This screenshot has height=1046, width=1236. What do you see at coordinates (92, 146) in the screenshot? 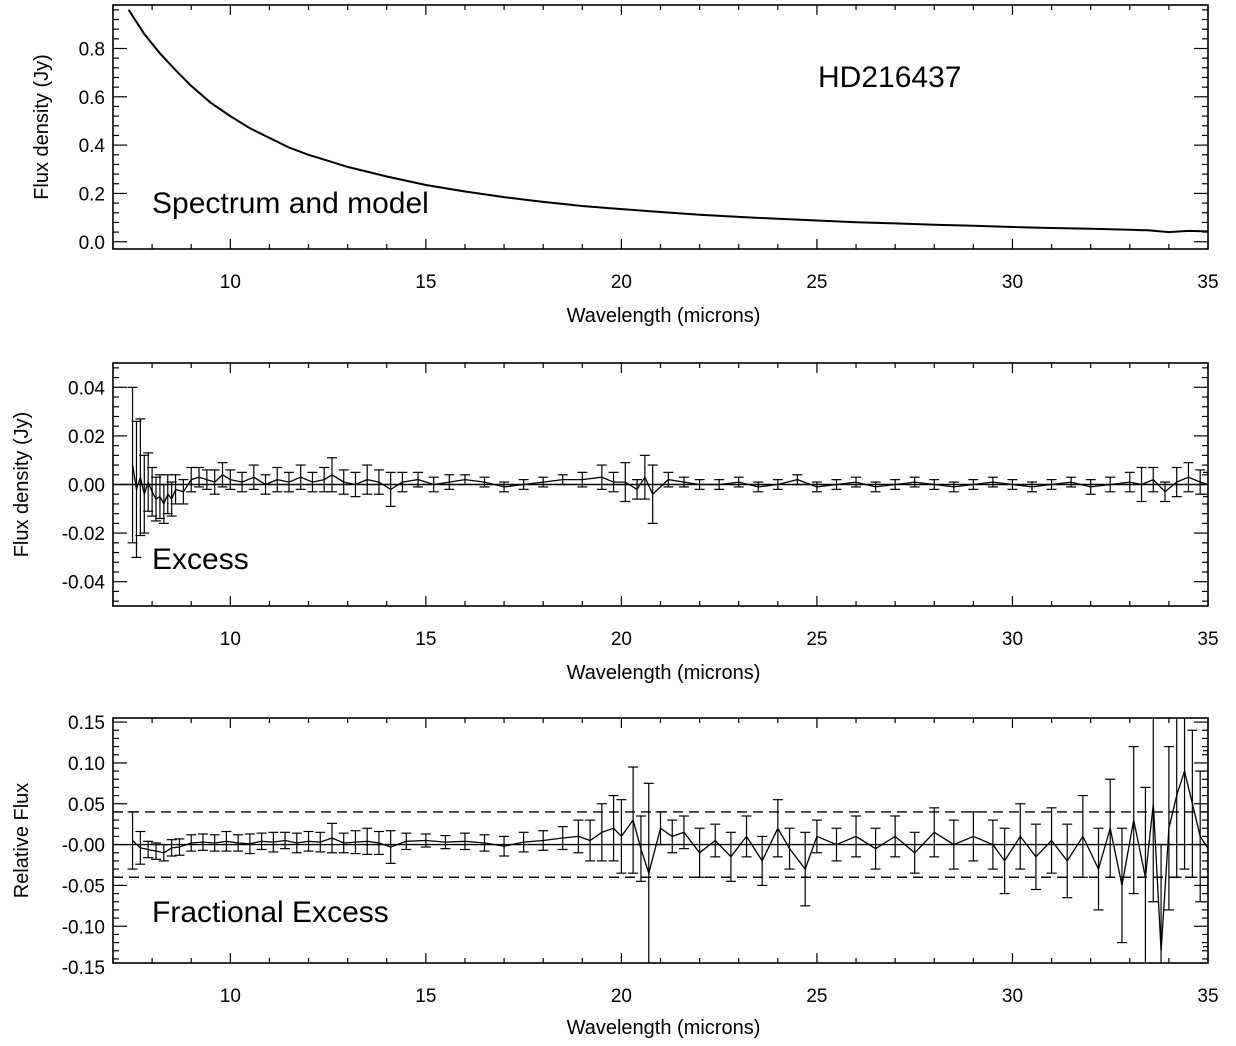
I see `y-tick-label: 0.4` at bounding box center [92, 146].